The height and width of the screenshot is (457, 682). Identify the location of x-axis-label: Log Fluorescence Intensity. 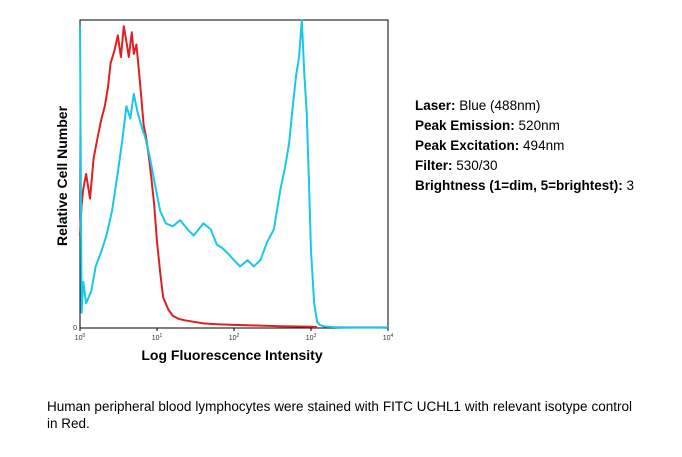
(231, 355).